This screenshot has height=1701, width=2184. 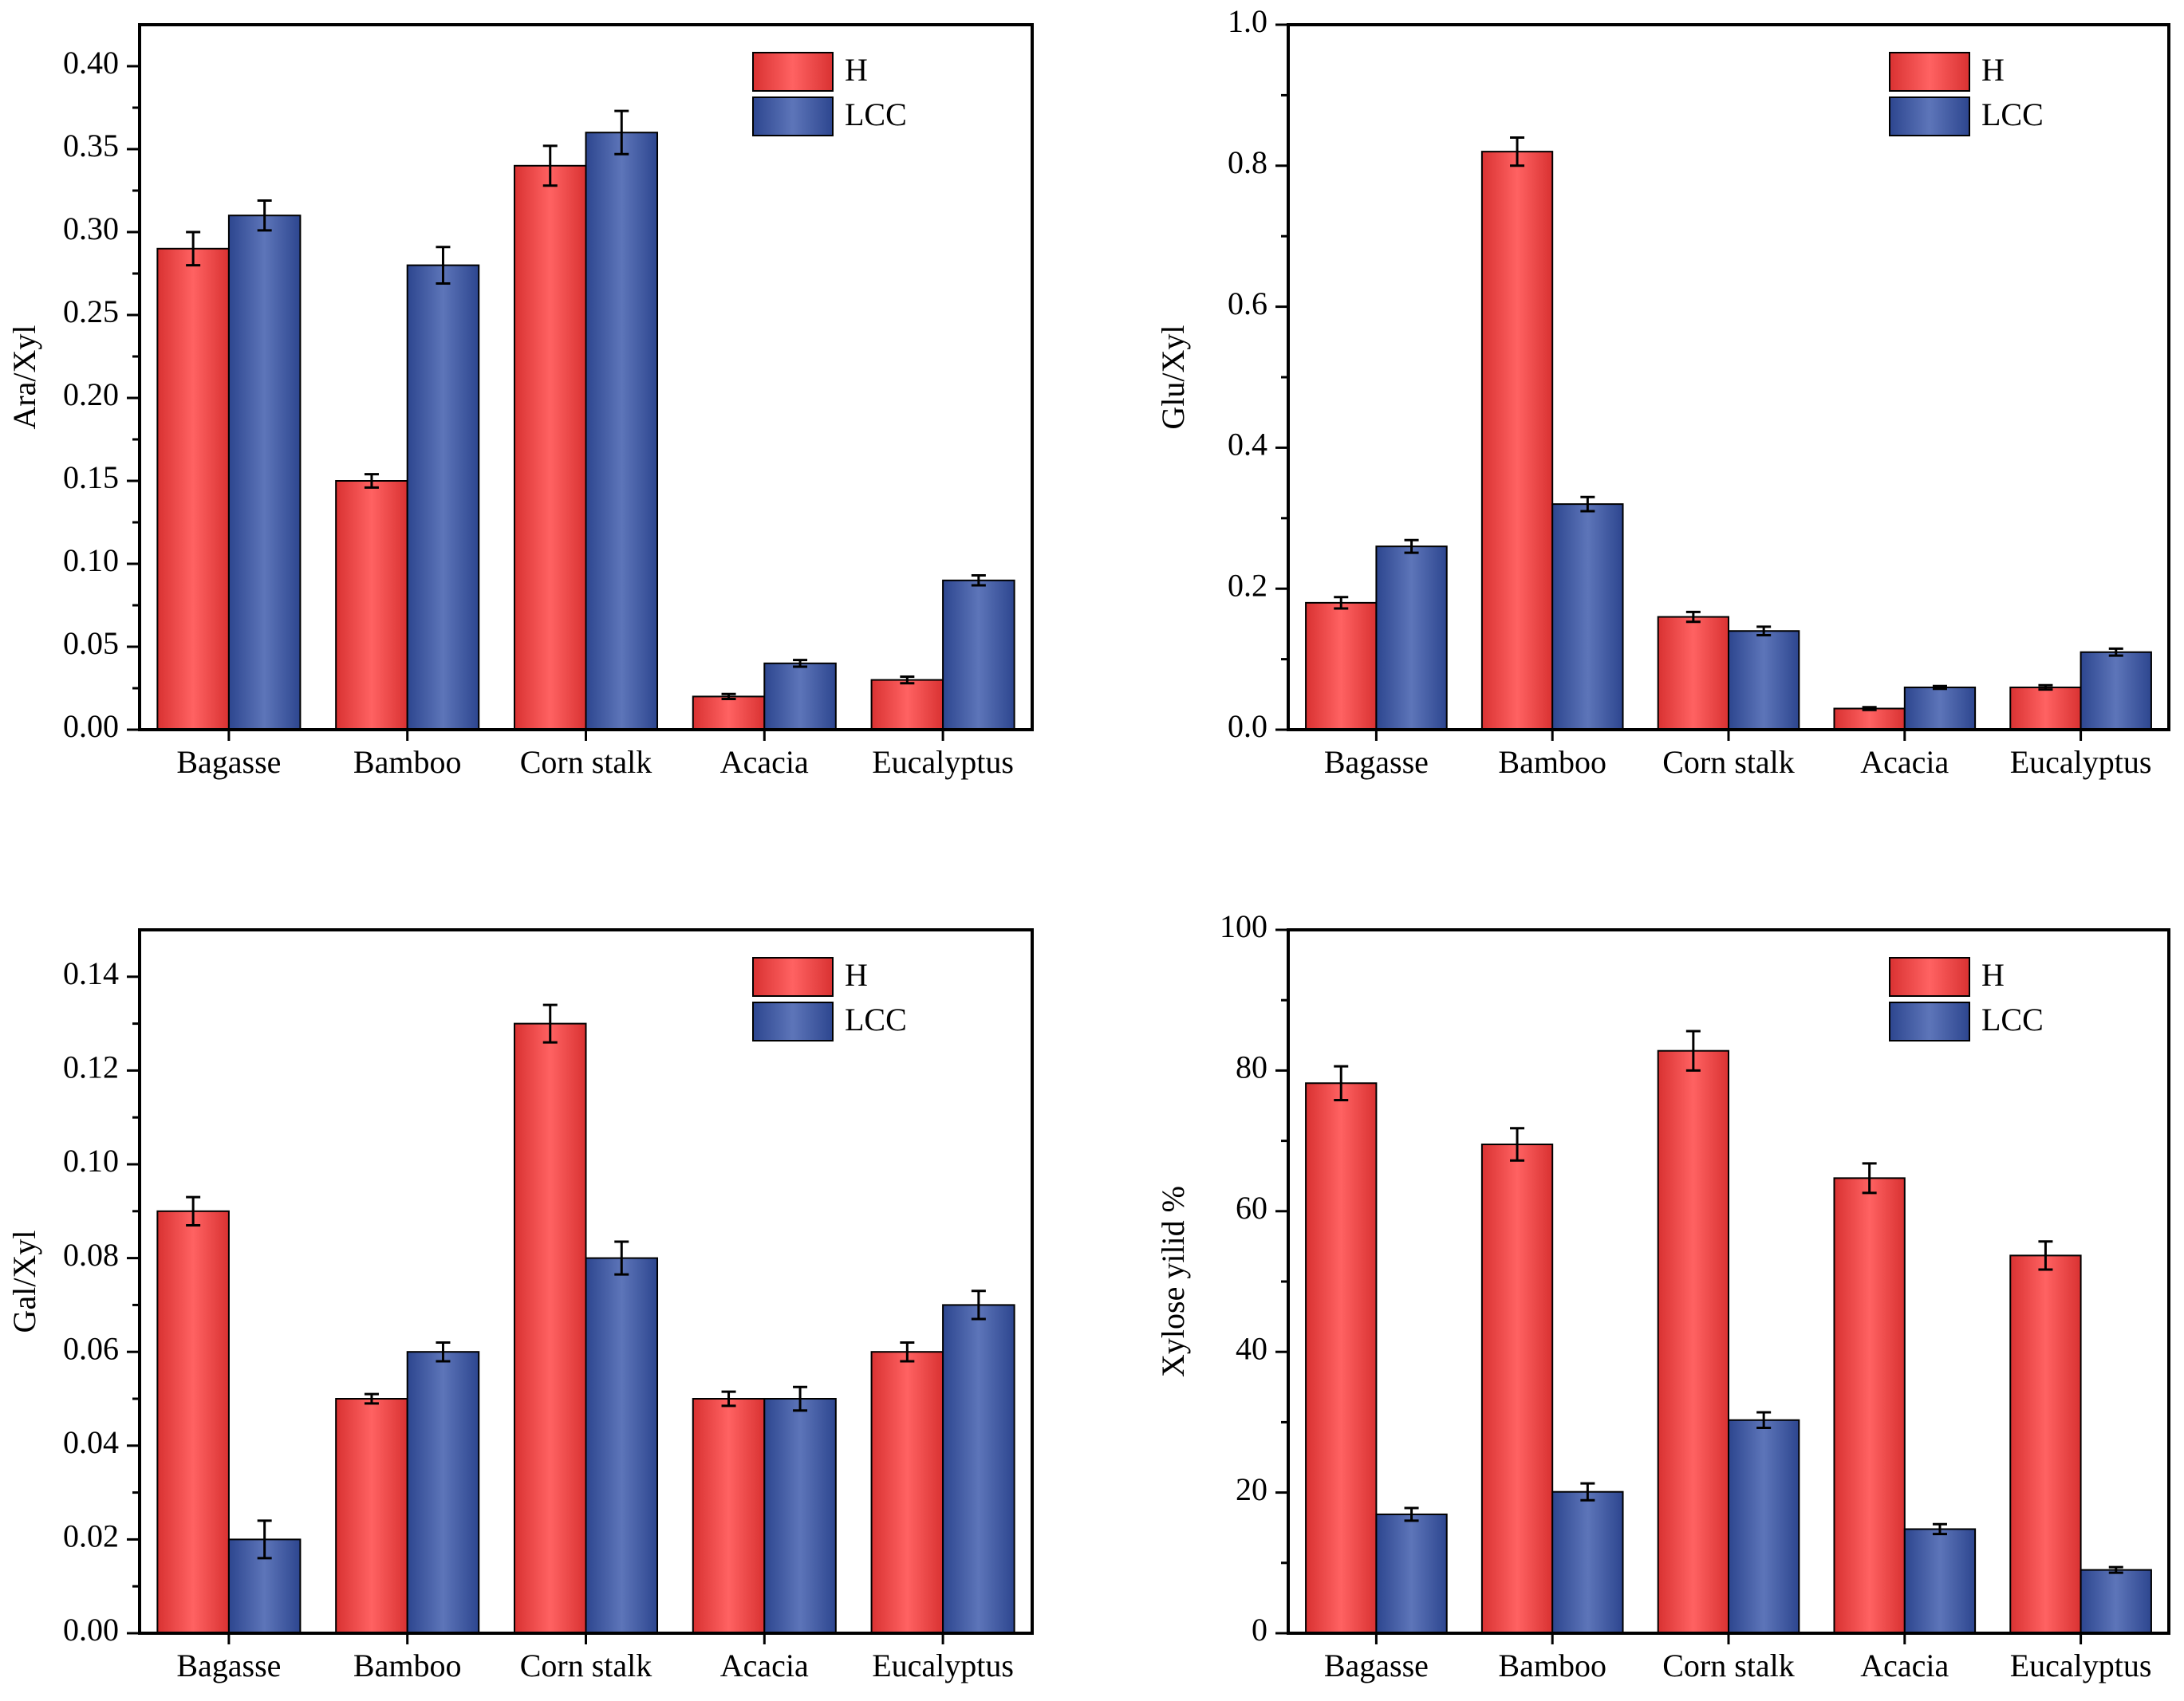 I want to click on y-tick-label: 100, so click(x=1243, y=926).